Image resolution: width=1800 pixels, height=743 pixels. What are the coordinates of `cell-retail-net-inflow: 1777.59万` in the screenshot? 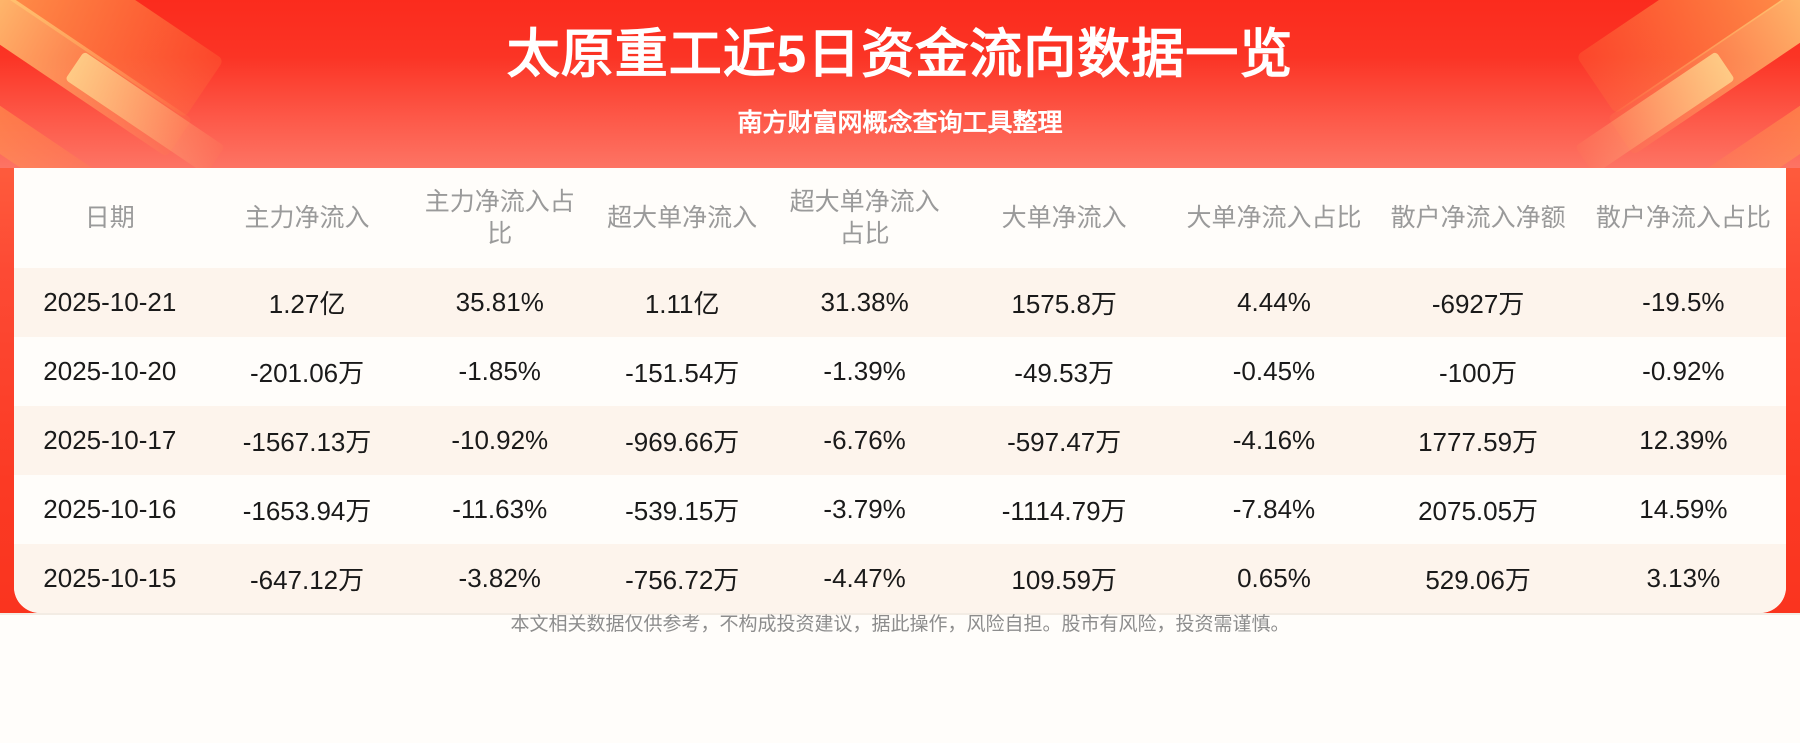 It's located at (1478, 442).